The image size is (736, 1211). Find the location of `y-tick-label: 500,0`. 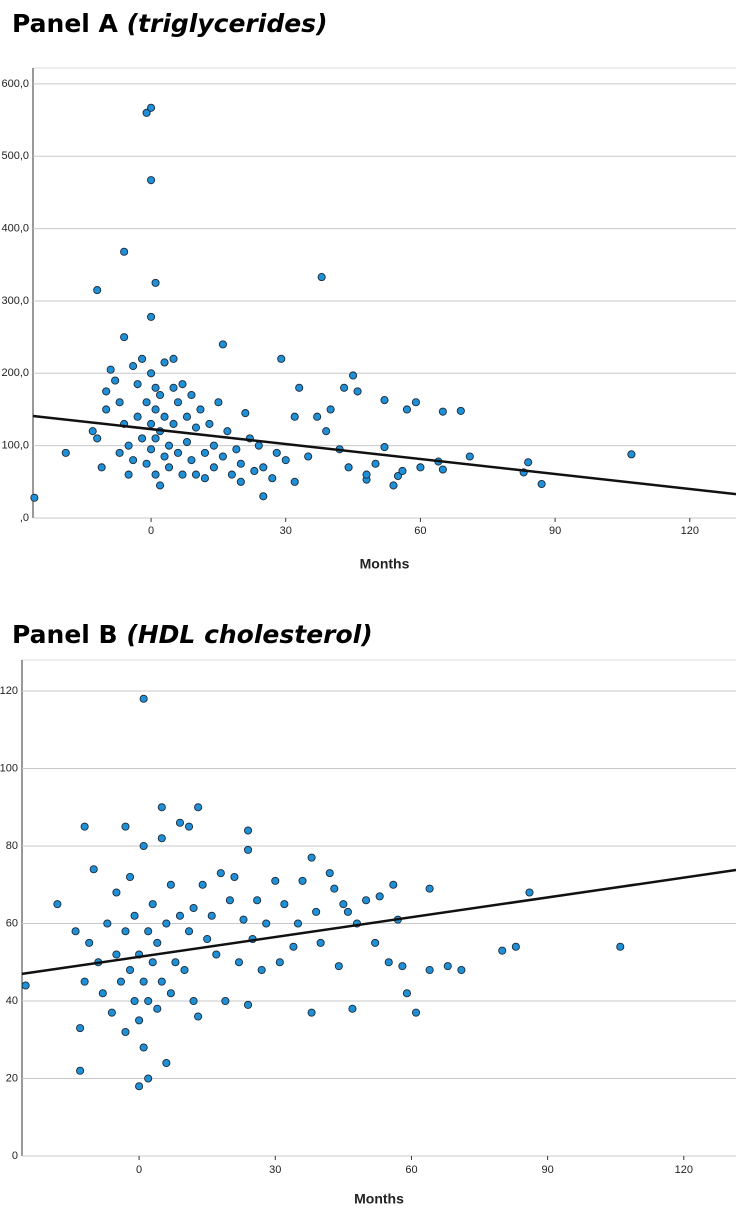

y-tick-label: 500,0 is located at coordinates (15, 156).